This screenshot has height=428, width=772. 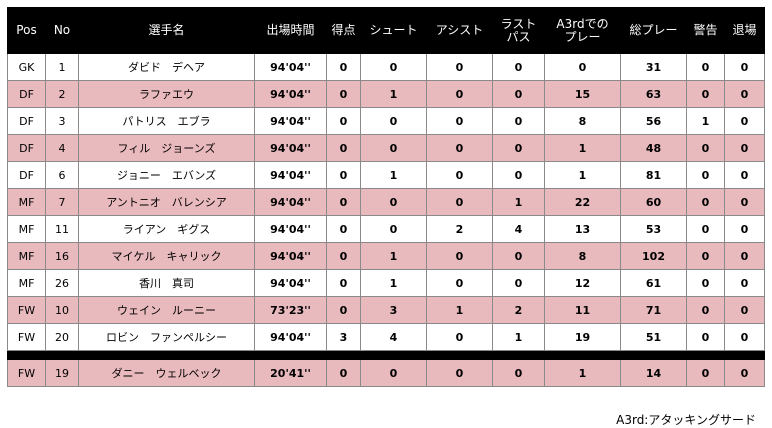 I want to click on cell-a3rd: 12, so click(x=582, y=283).